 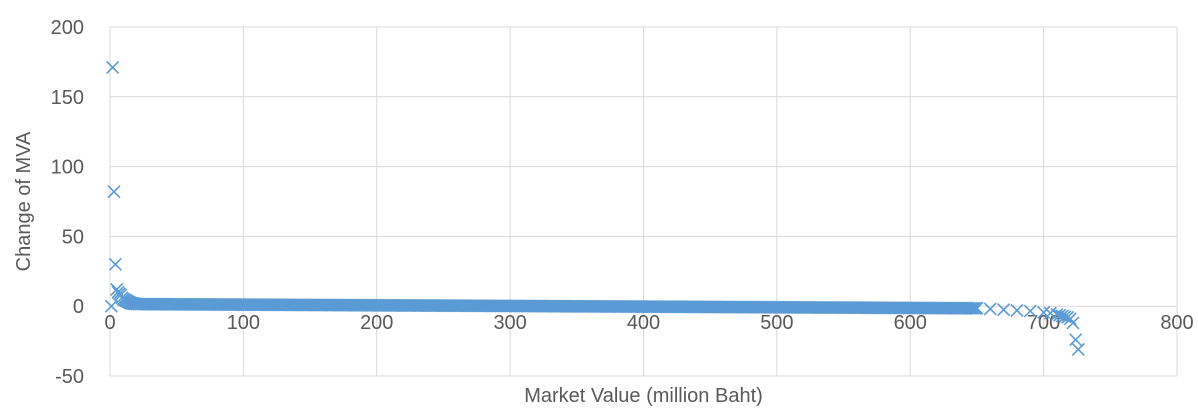 What do you see at coordinates (67, 168) in the screenshot?
I see `y-tick-label: 100` at bounding box center [67, 168].